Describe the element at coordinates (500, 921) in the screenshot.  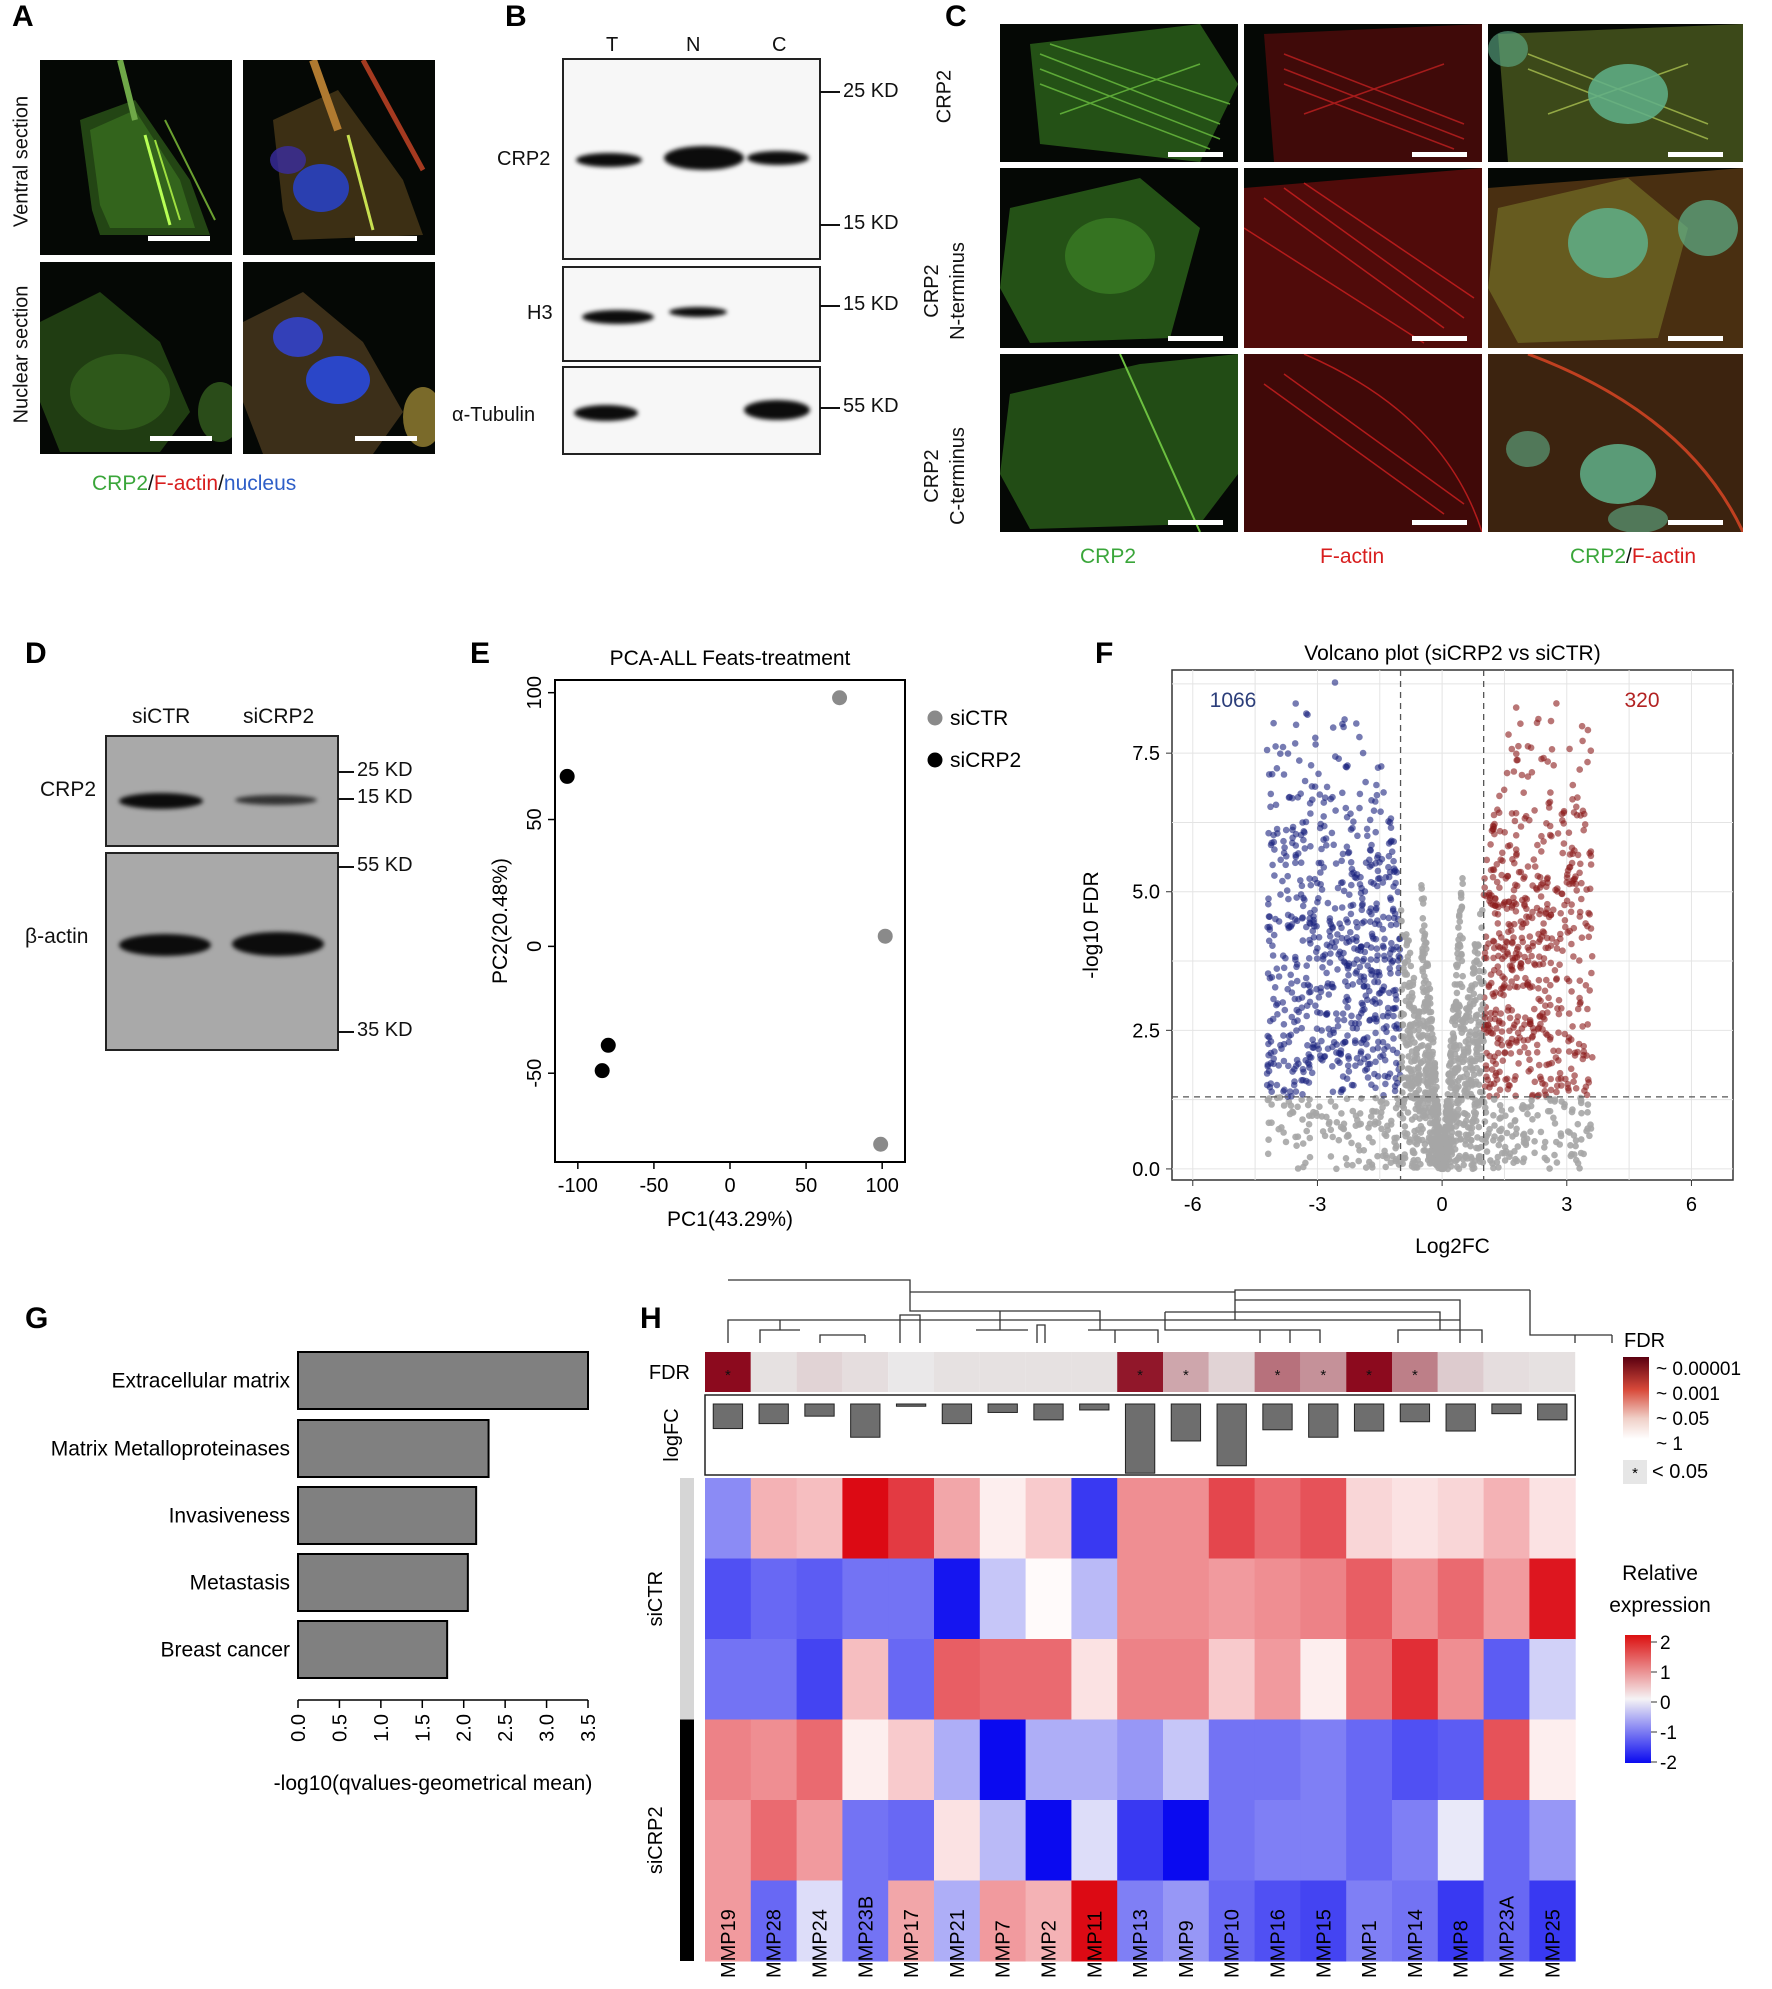
I see `y-axis-label: PC2(20.48%)` at that location.